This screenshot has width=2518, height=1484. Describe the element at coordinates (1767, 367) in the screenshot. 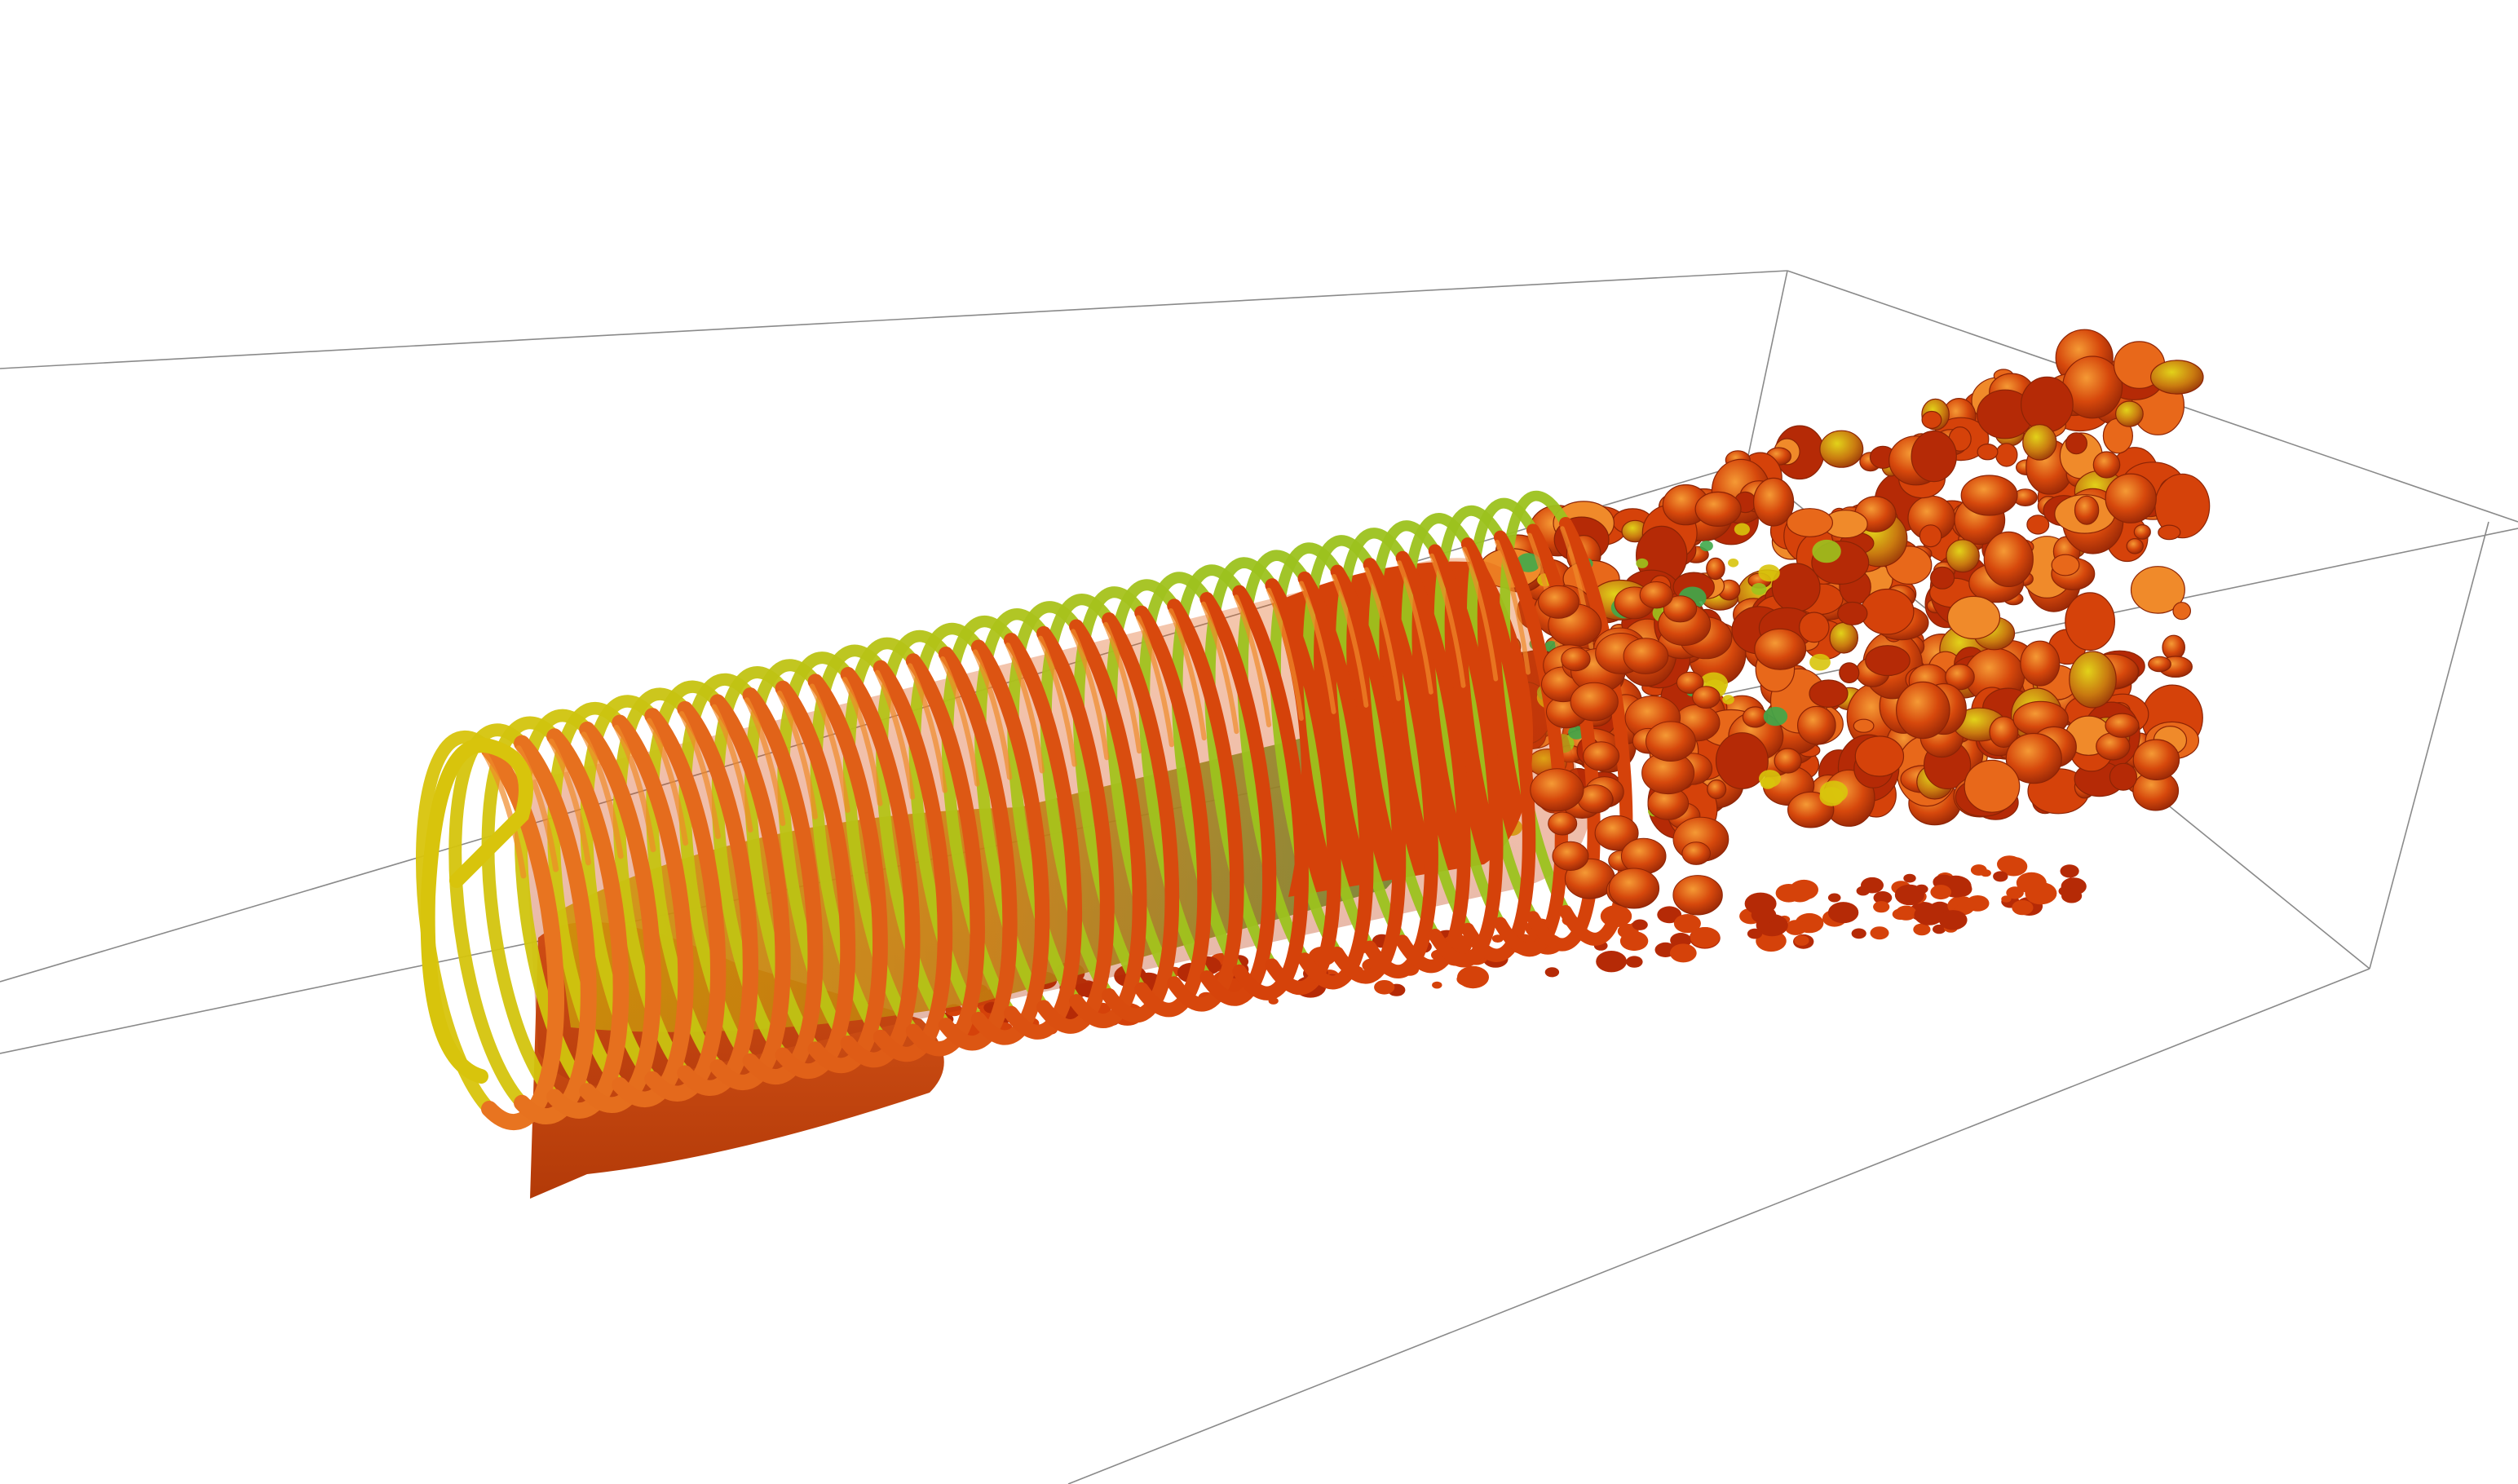

I see `box-edge-back-vertical` at that location.